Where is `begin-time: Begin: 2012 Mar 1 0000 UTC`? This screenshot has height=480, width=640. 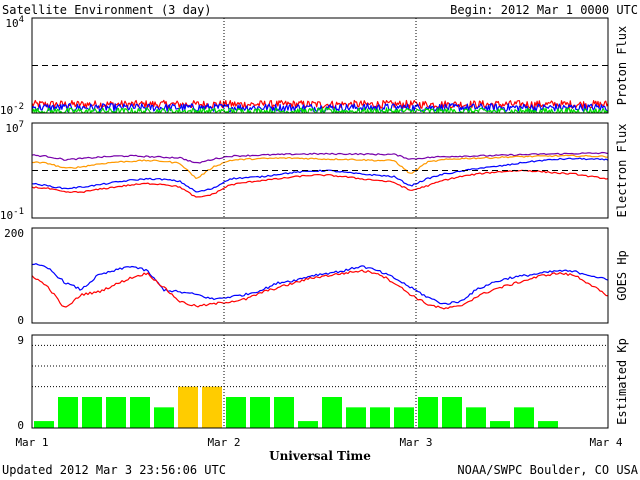 begin-time: Begin: 2012 Mar 1 0000 UTC is located at coordinates (544, 10).